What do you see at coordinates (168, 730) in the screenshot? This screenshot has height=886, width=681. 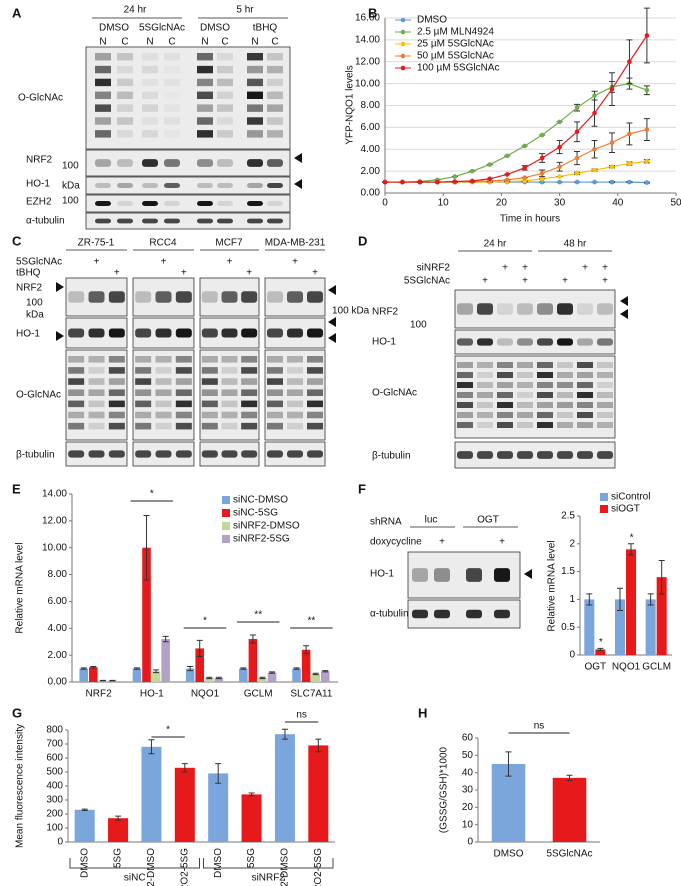 I see `sig-label: *` at bounding box center [168, 730].